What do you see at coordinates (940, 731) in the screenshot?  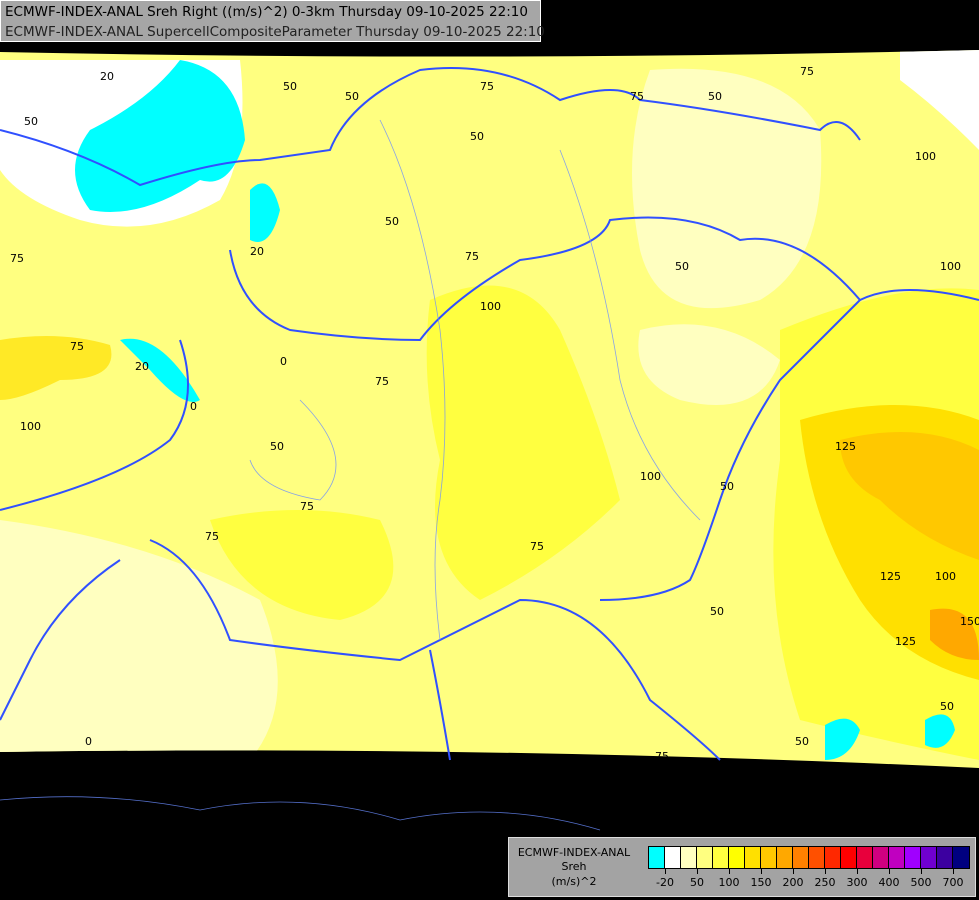 I see `field-negative-se2` at bounding box center [940, 731].